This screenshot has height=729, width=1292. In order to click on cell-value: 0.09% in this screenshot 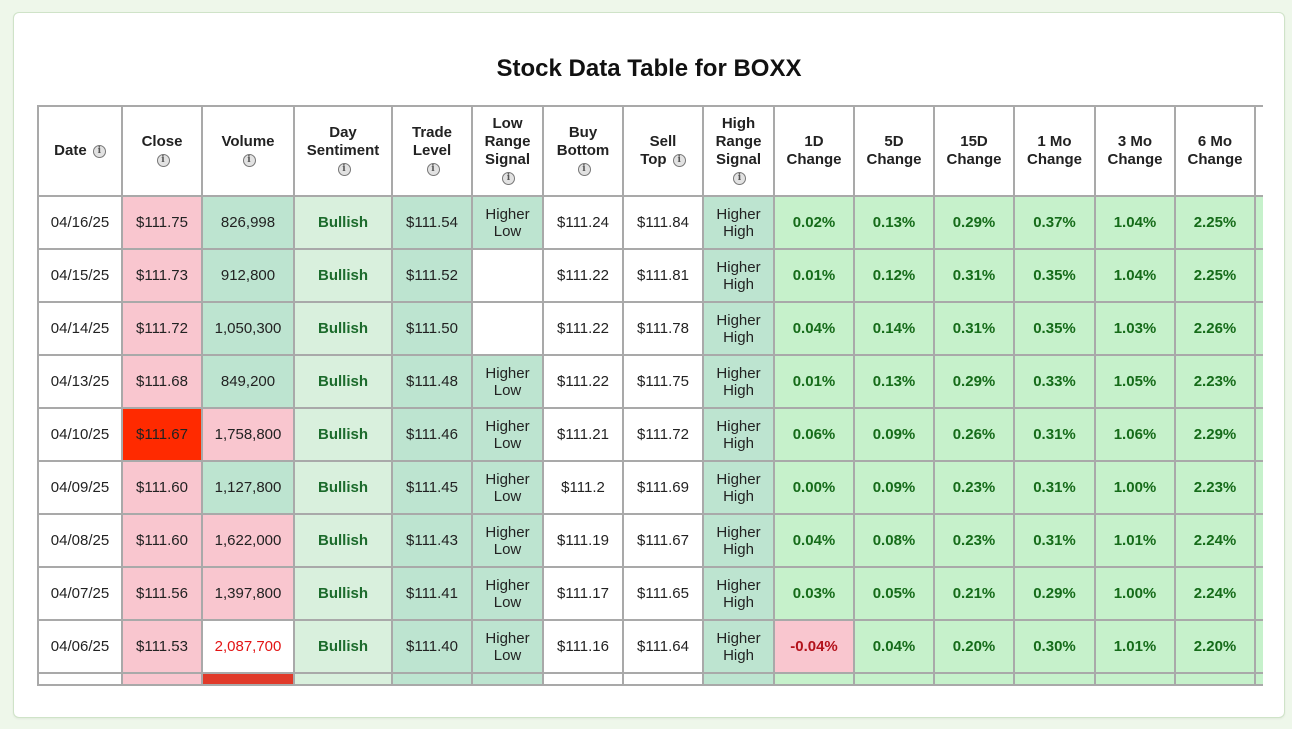, I will do `click(894, 487)`.